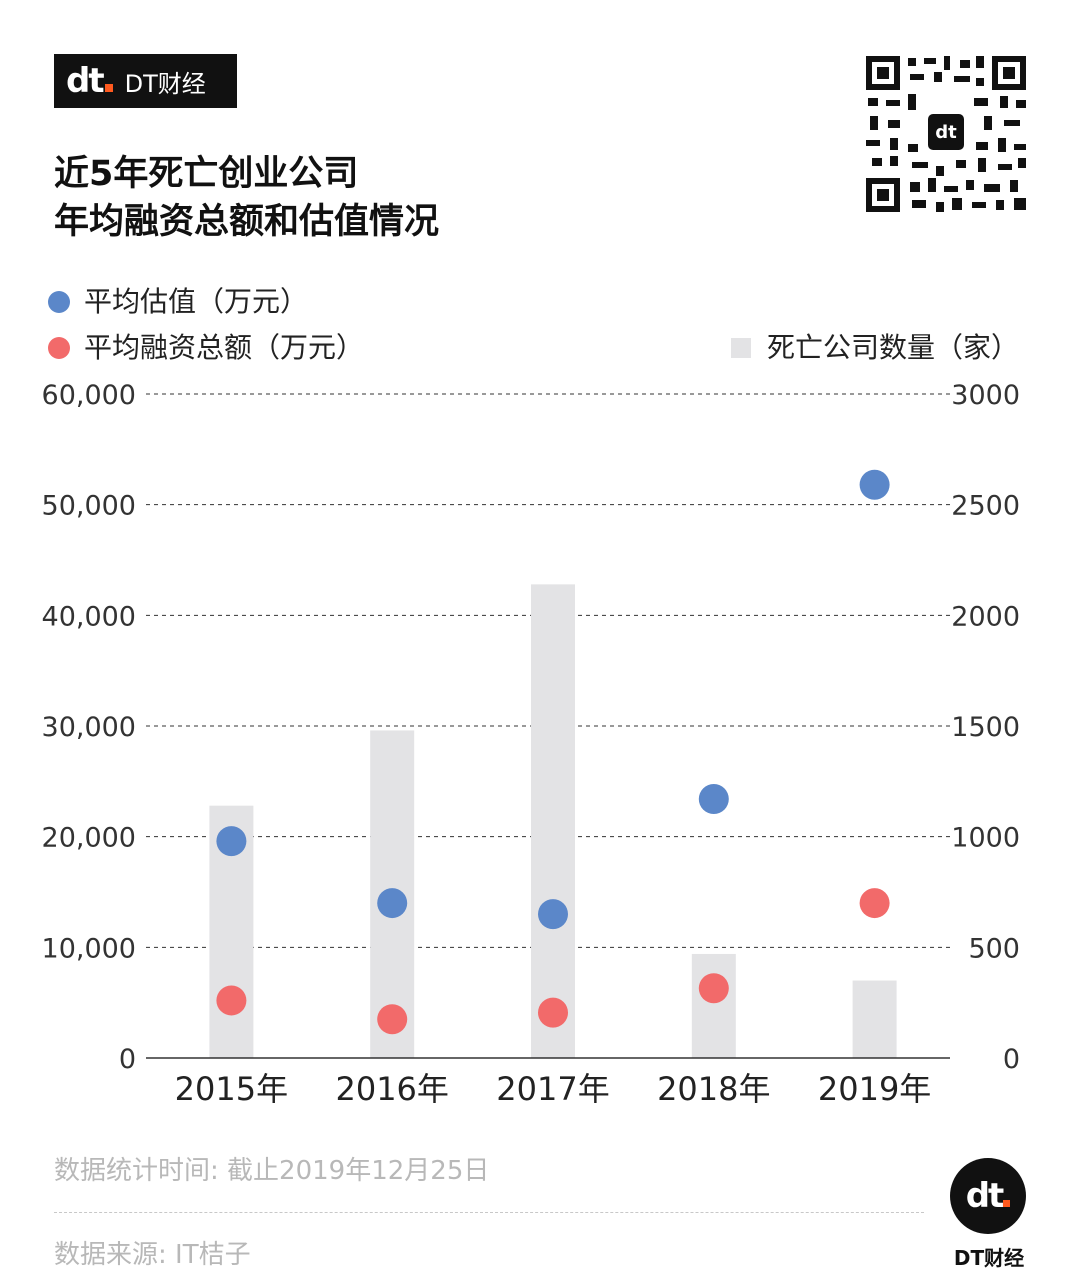 The image size is (1080, 1288). What do you see at coordinates (985, 395) in the screenshot?
I see `y-right-tick-label: 3000` at bounding box center [985, 395].